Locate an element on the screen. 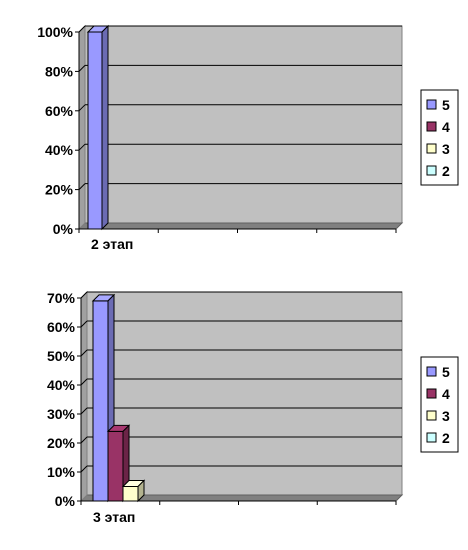 The height and width of the screenshot is (550, 468). y-tick-label: 80% is located at coordinates (59, 71).